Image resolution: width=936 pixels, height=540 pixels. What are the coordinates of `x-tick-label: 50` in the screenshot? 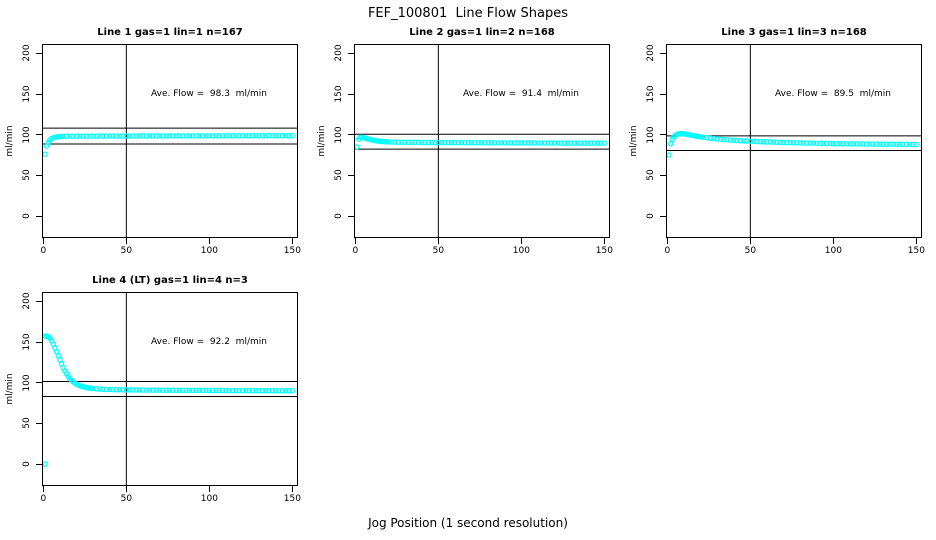 It's located at (126, 251).